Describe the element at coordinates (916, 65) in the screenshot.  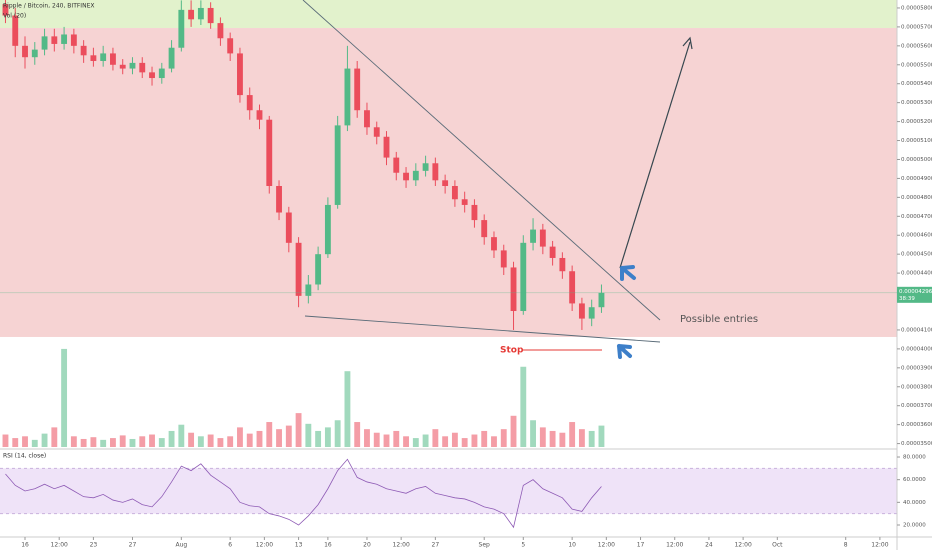
I see `y-tick-label: 0.0000550000` at that location.